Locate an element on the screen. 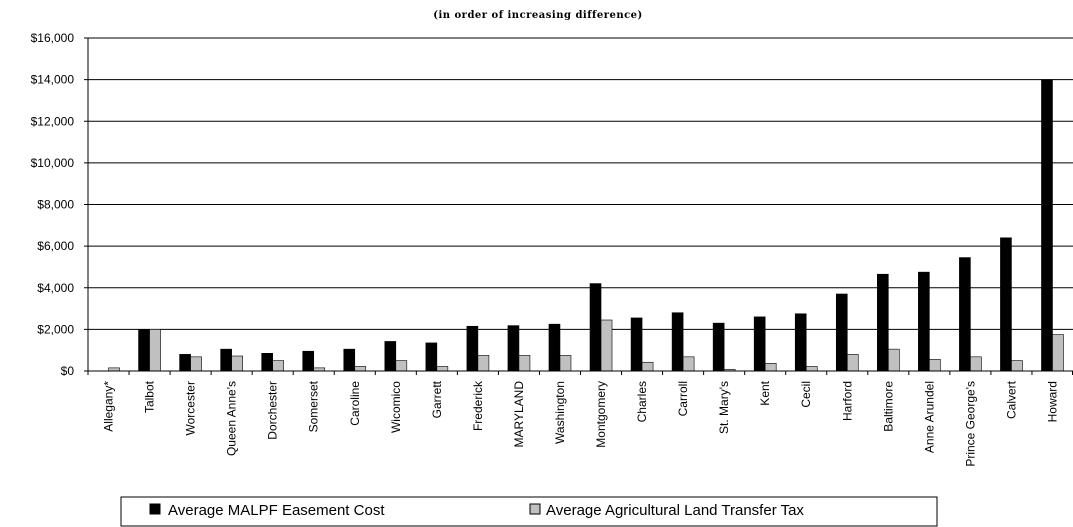  category-label: Allegany* is located at coordinates (109, 406).